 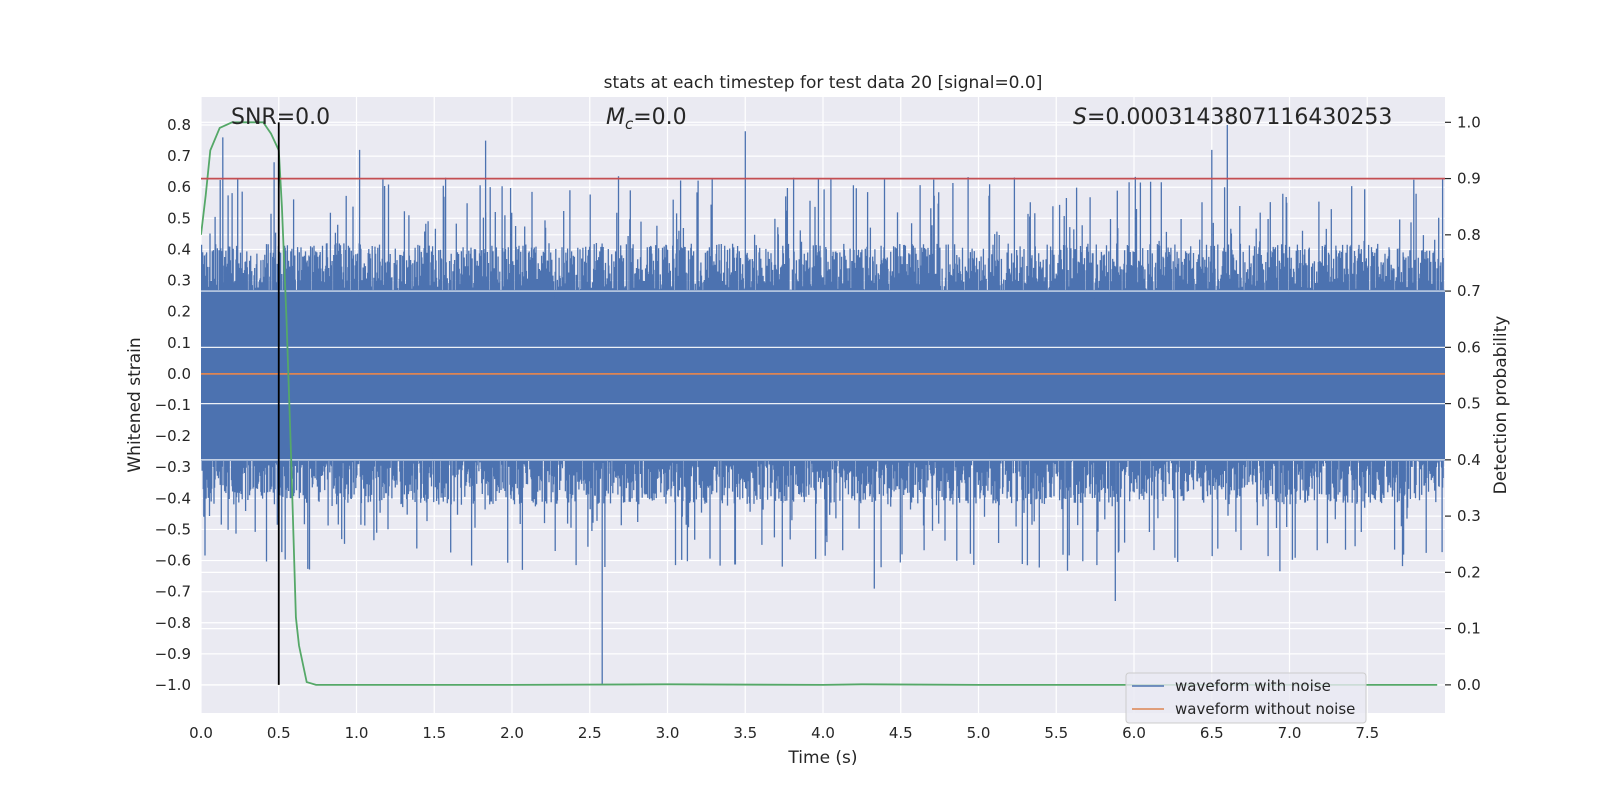 I want to click on x-tick-label: 2.5, so click(x=590, y=733).